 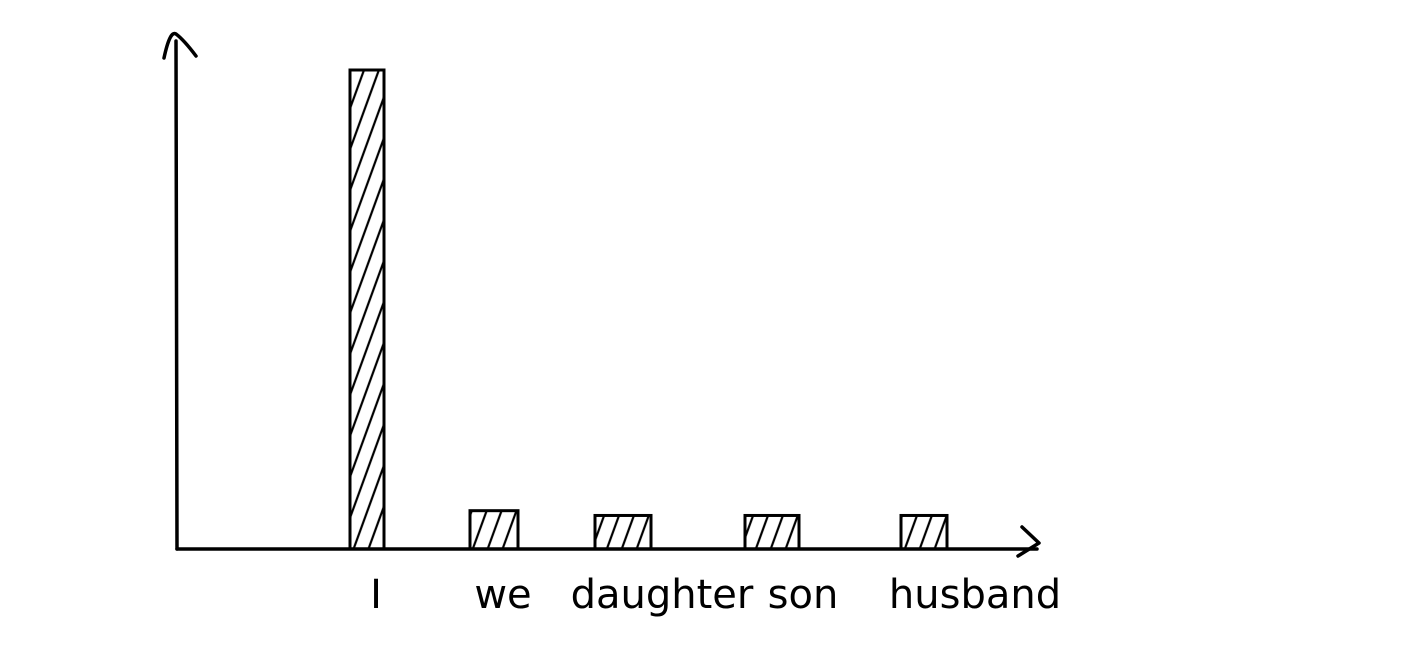 What do you see at coordinates (975, 595) in the screenshot?
I see `category-label-husband: husband` at bounding box center [975, 595].